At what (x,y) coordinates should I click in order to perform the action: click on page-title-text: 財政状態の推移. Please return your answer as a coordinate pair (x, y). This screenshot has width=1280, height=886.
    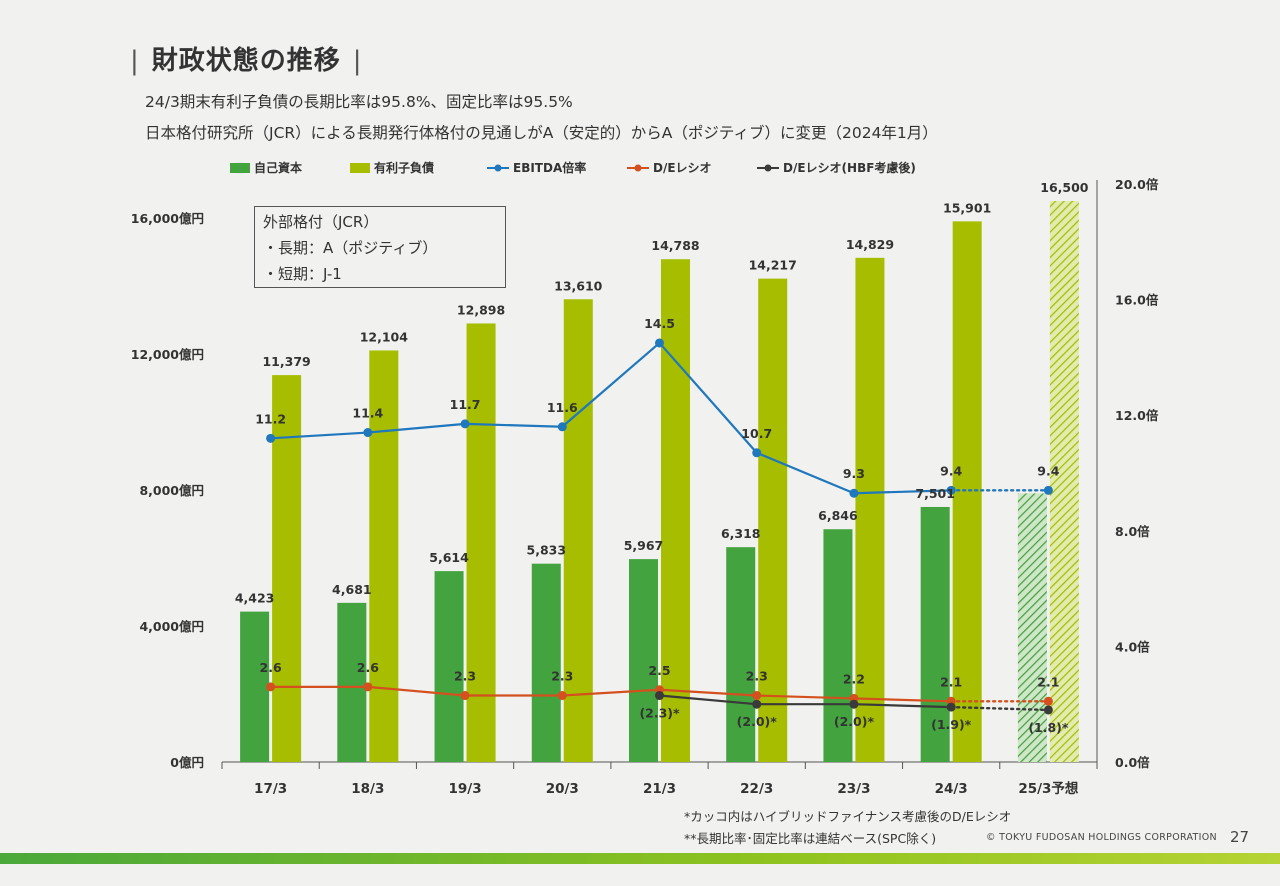
    Looking at the image, I should click on (246, 61).